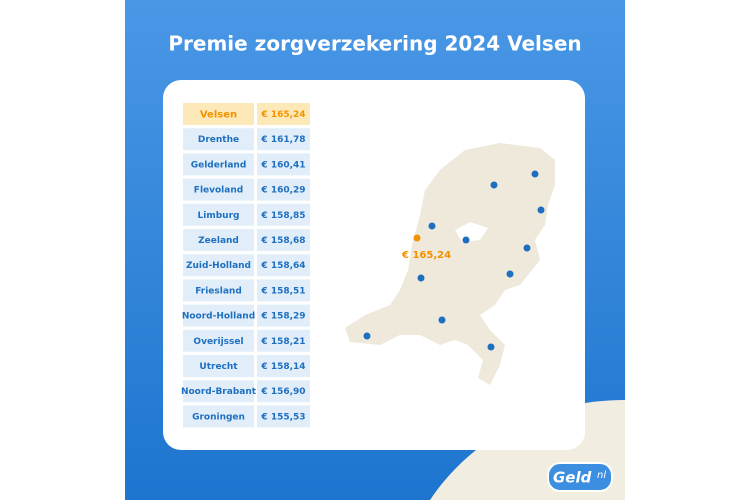 This screenshot has width=750, height=500. Describe the element at coordinates (601, 475) in the screenshot. I see `logo-suffix: nl` at that location.